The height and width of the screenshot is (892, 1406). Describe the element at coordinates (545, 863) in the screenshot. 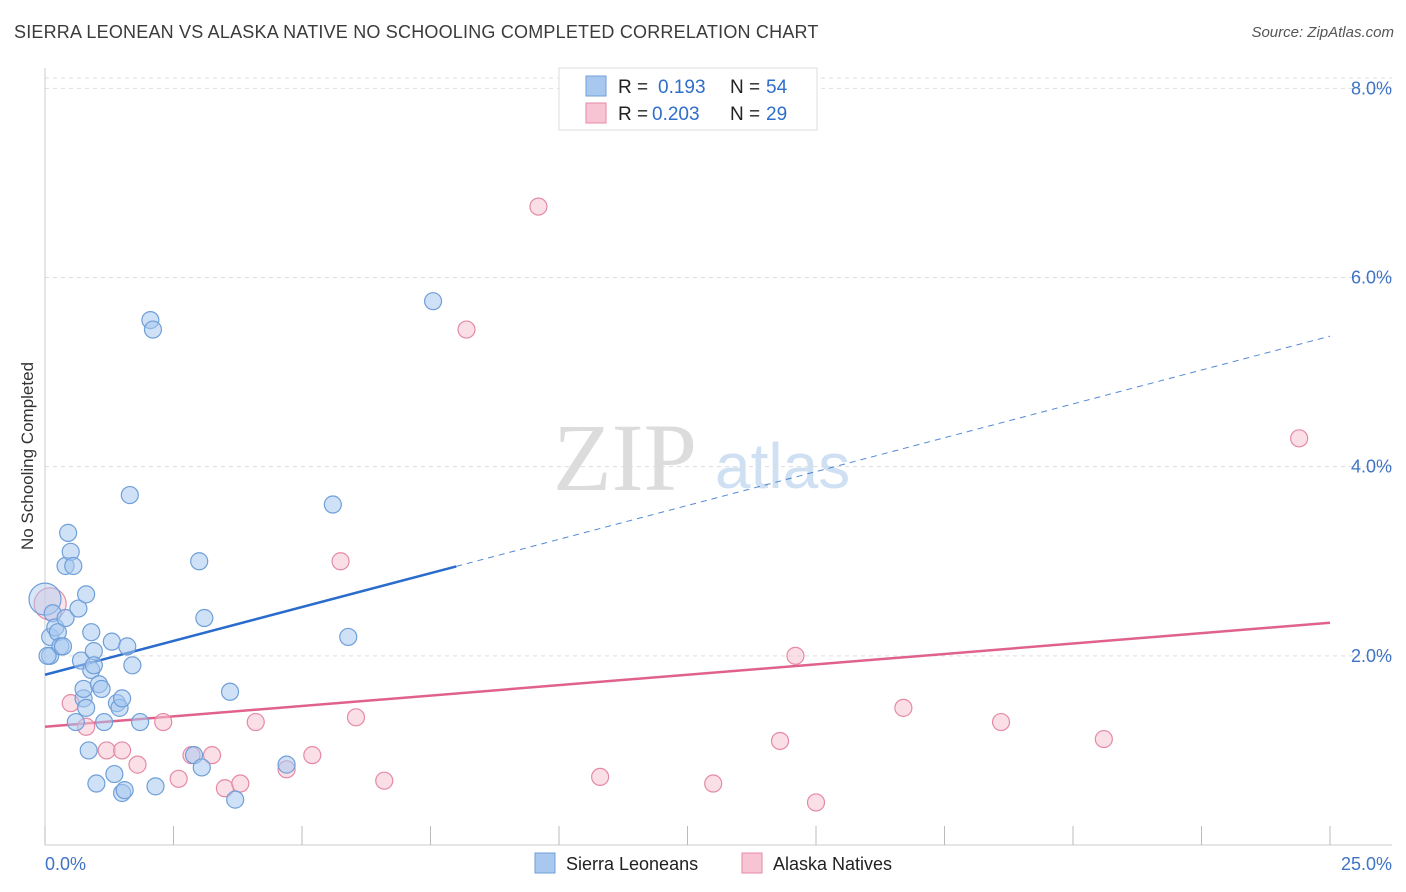

I see `legend-swatch-sierra-leoneans-bottom` at that location.